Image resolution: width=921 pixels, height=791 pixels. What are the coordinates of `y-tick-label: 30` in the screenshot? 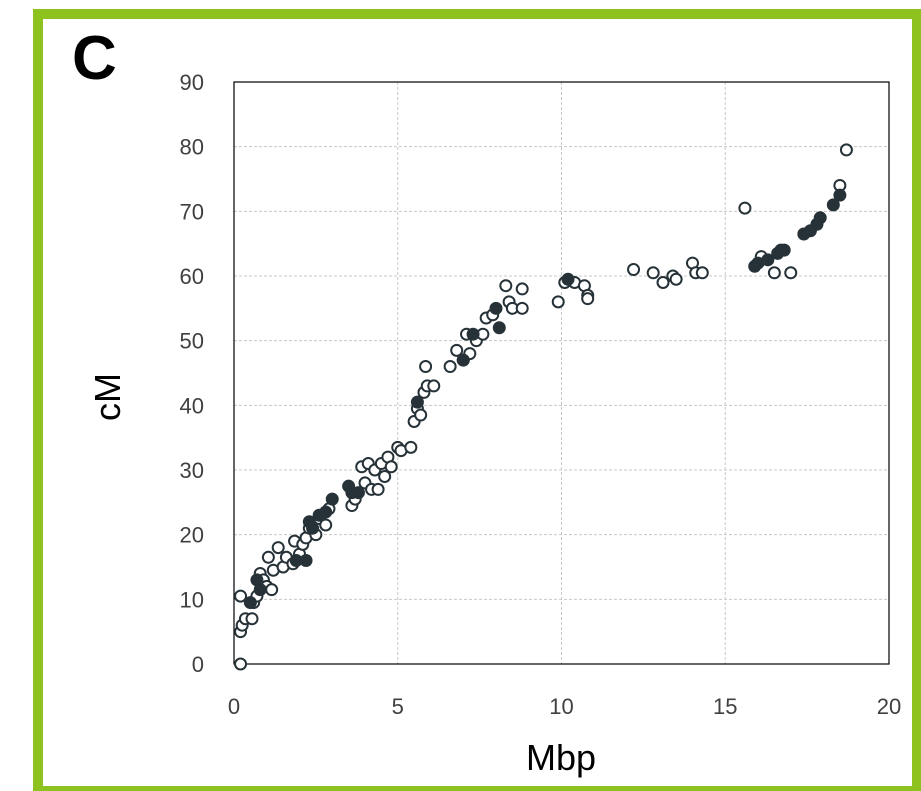 It's located at (192, 470).